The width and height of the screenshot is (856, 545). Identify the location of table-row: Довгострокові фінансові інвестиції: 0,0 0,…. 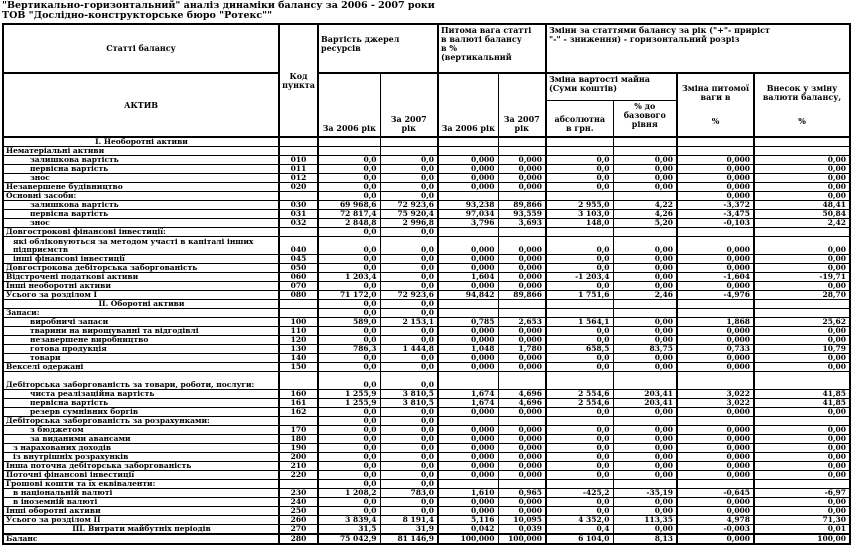
(426, 232).